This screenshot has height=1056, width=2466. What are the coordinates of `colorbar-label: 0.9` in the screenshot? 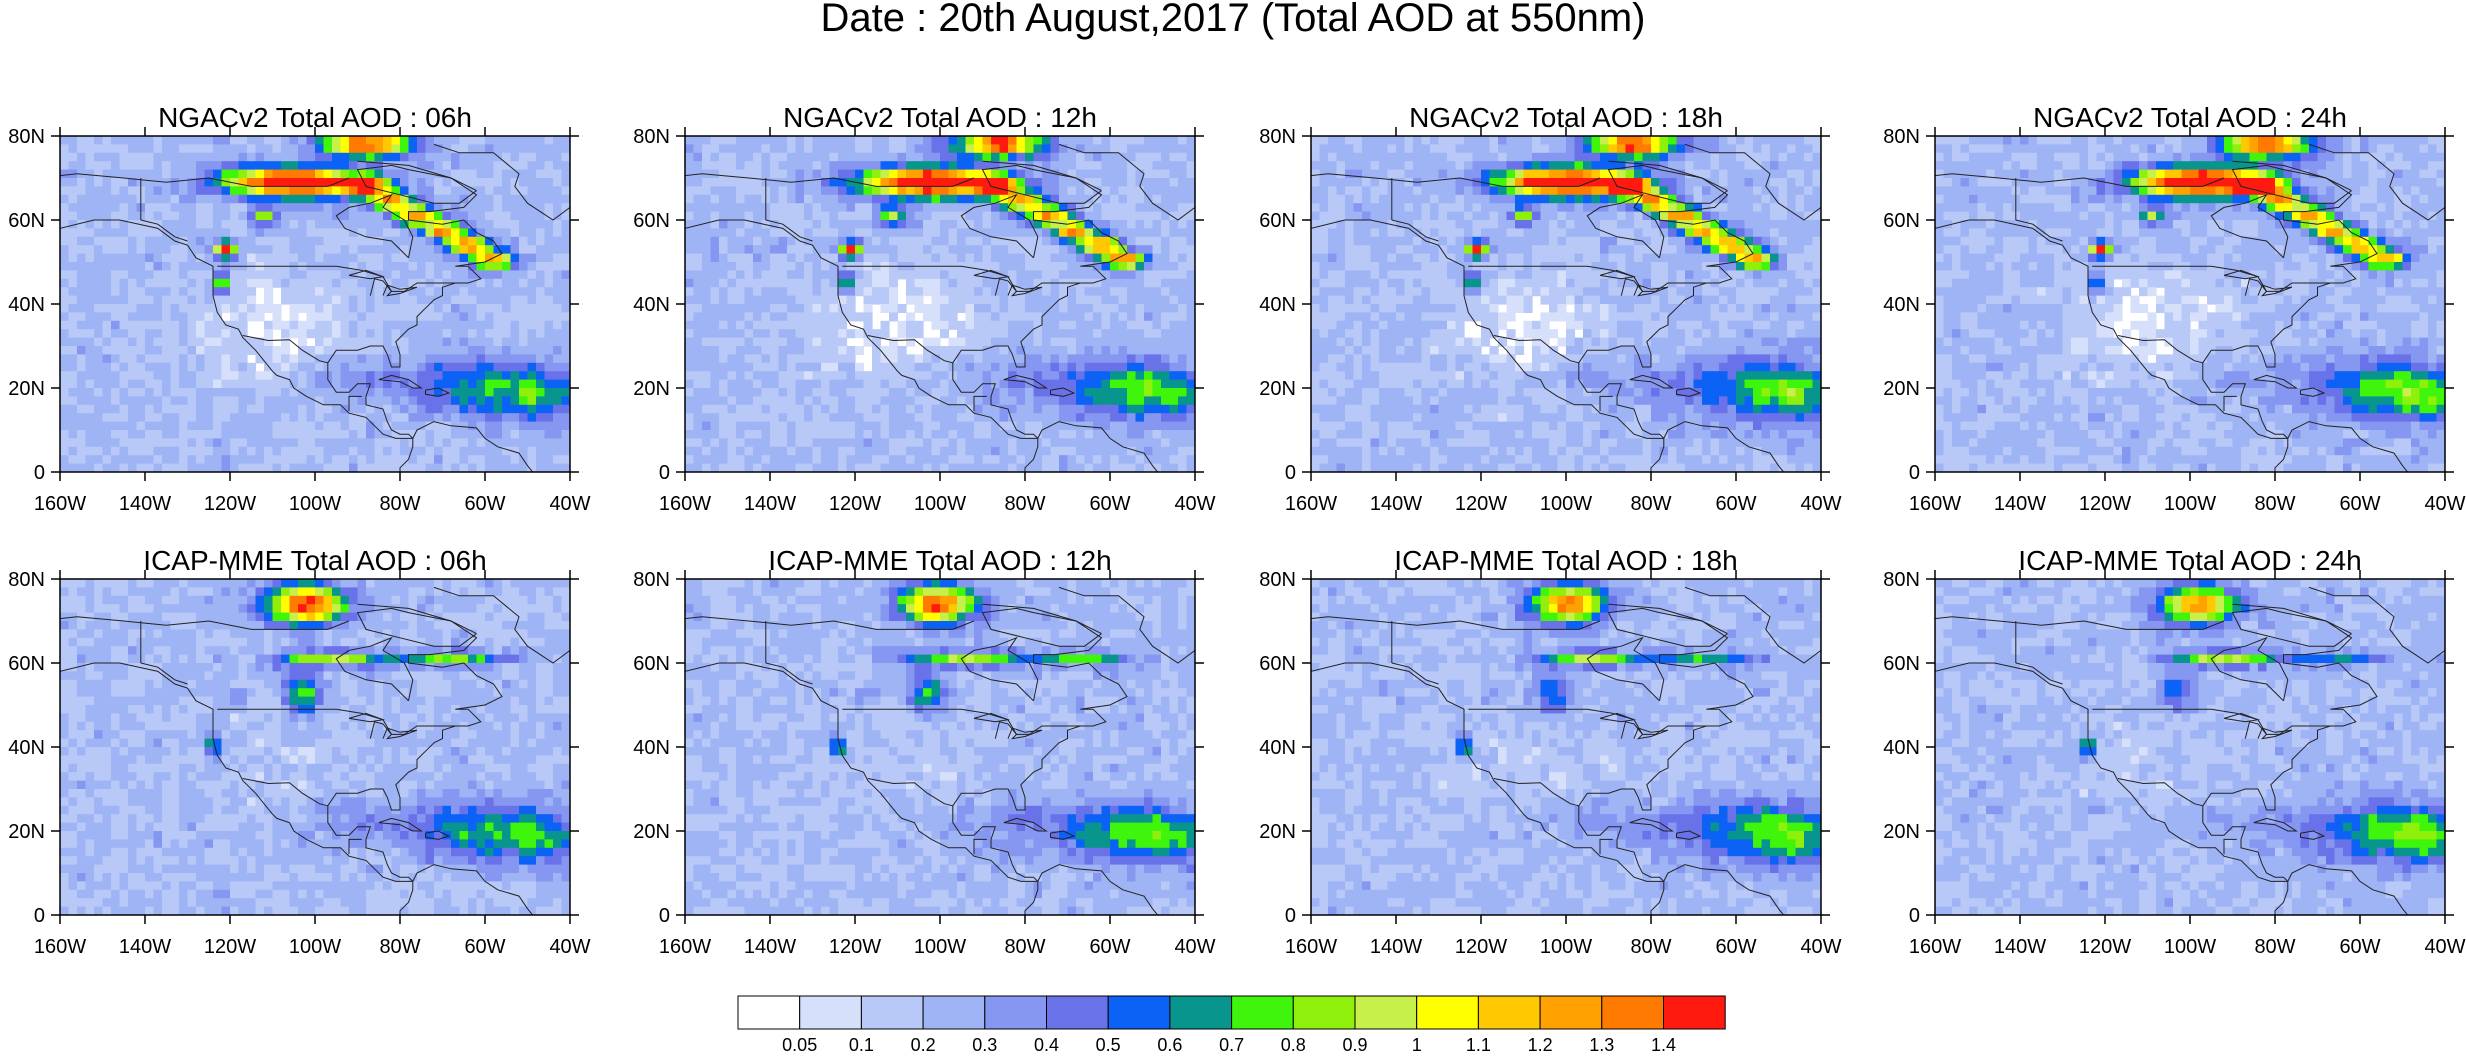 It's located at (1354, 1045).